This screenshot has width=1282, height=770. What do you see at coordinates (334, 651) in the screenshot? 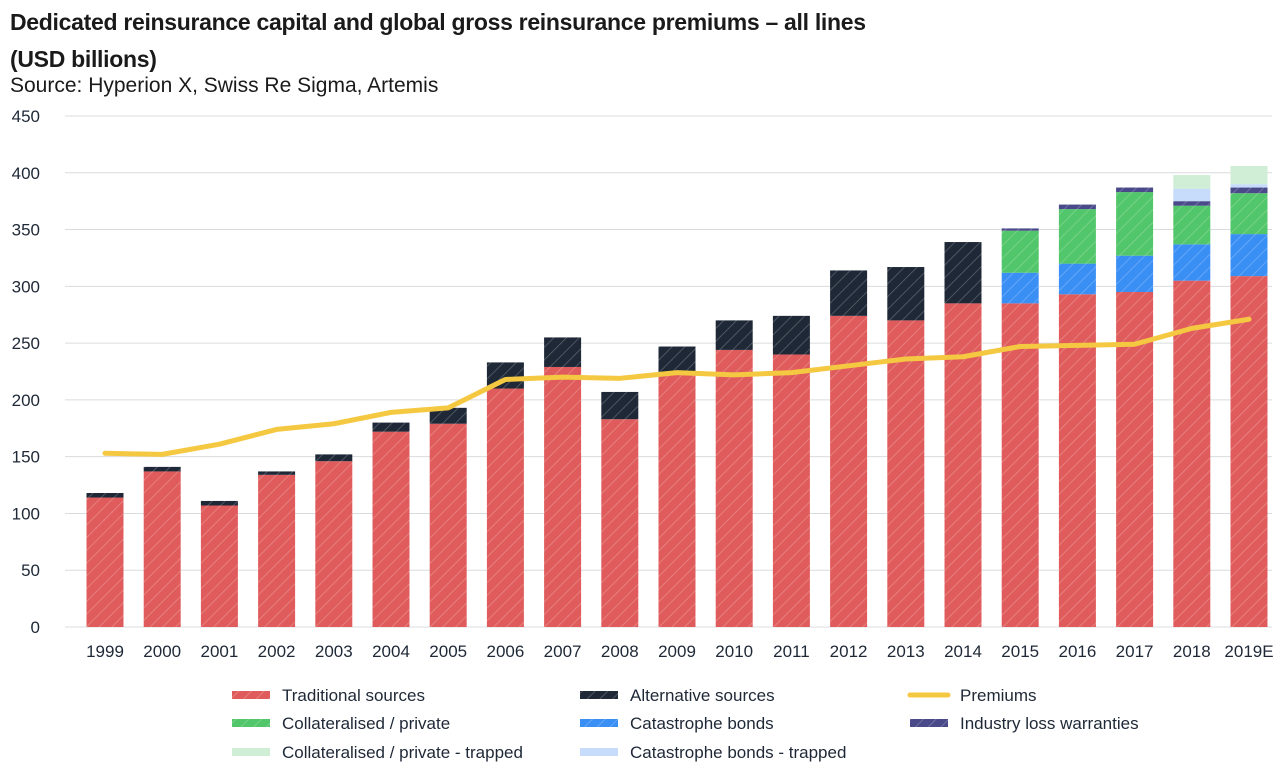
I see `x-tick-label: 2003` at bounding box center [334, 651].